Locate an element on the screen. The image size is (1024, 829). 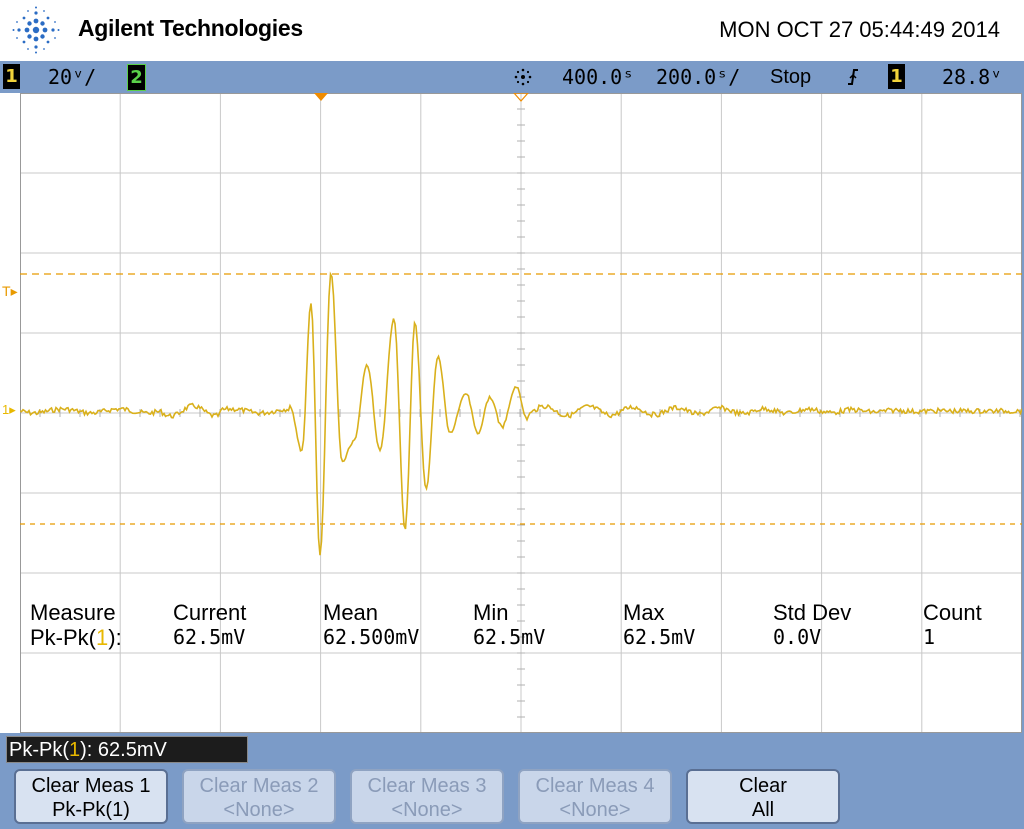
current-value: 62.5mV is located at coordinates (209, 637).